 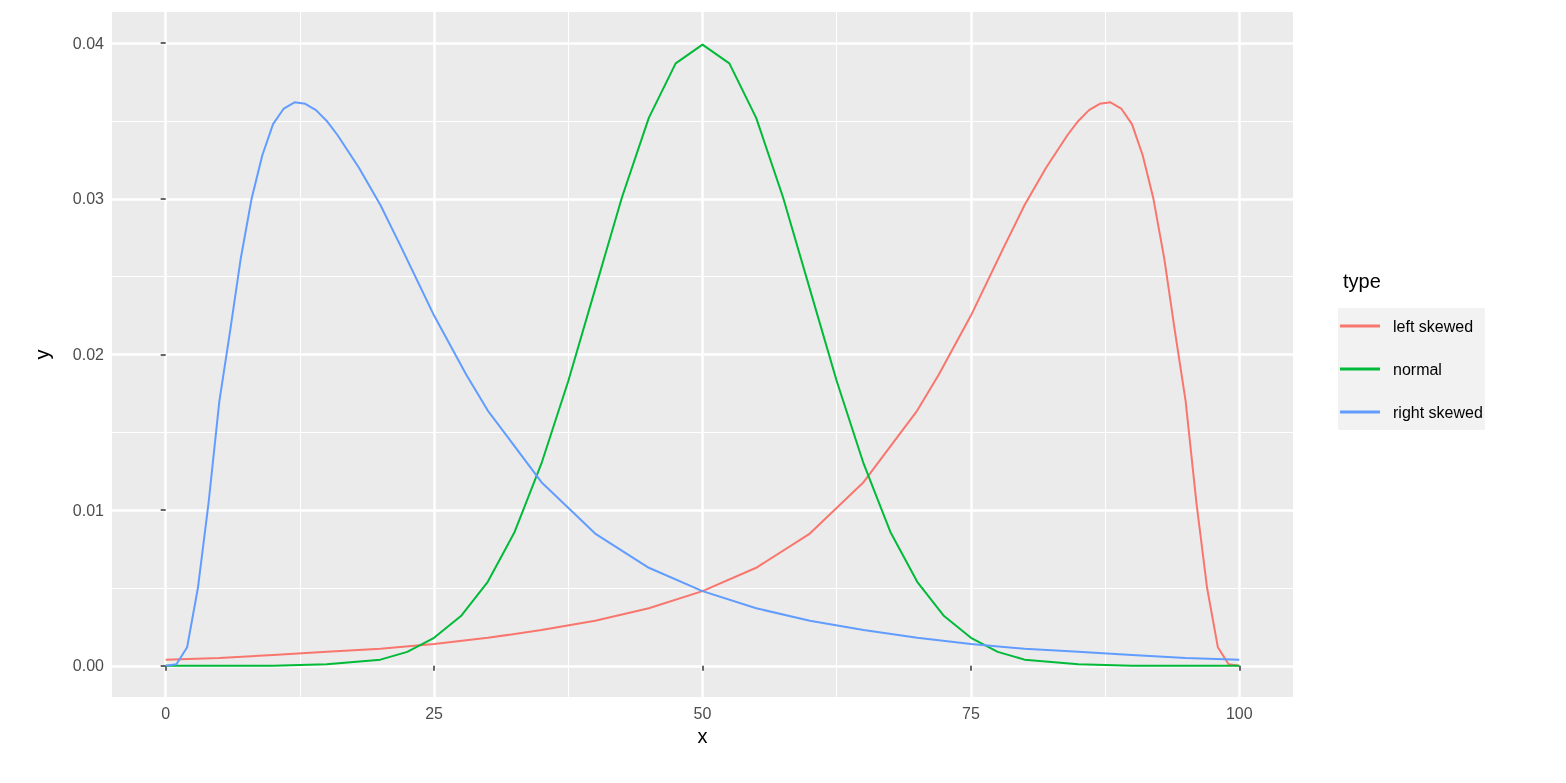 I want to click on y-tick-label: 0.04, so click(x=88, y=43).